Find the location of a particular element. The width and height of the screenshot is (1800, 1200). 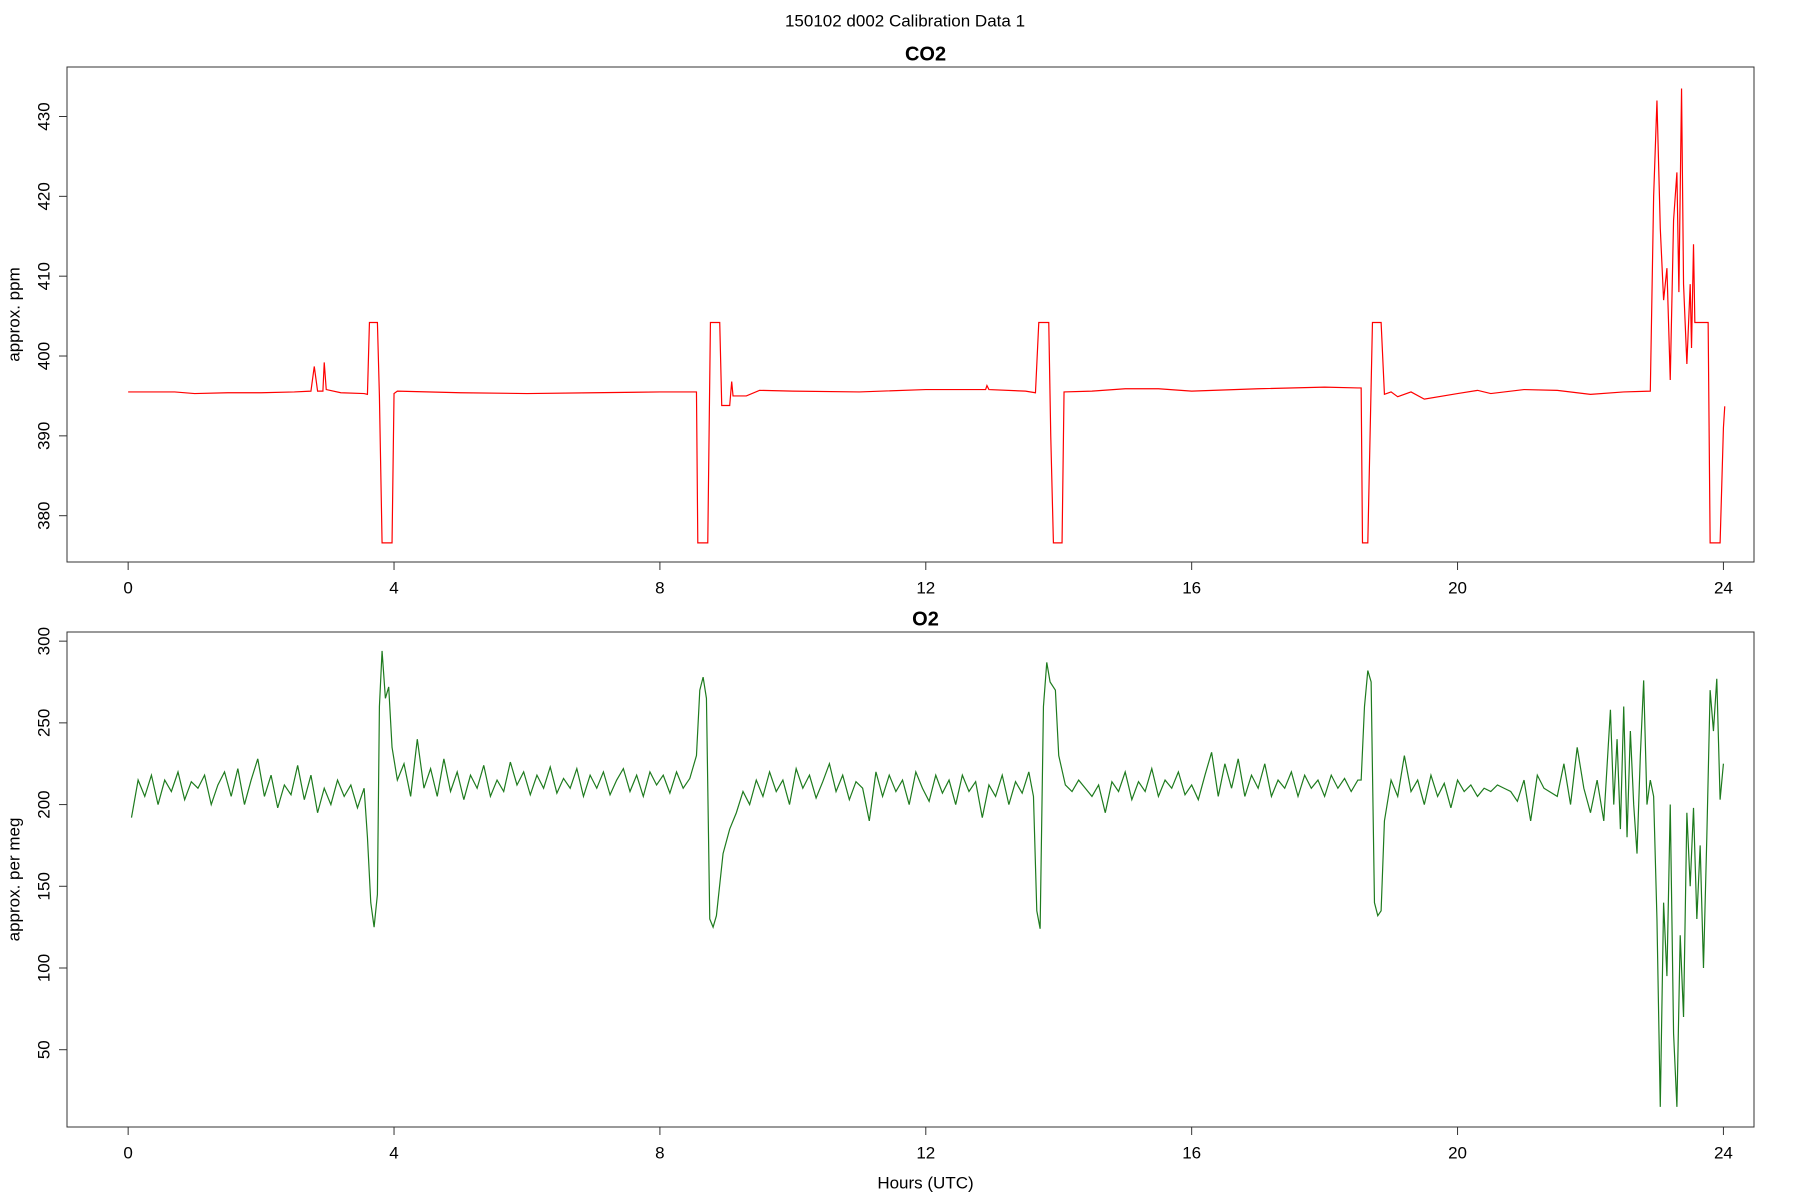

x-axis-label: Hours (UTC) is located at coordinates (925, 1182).